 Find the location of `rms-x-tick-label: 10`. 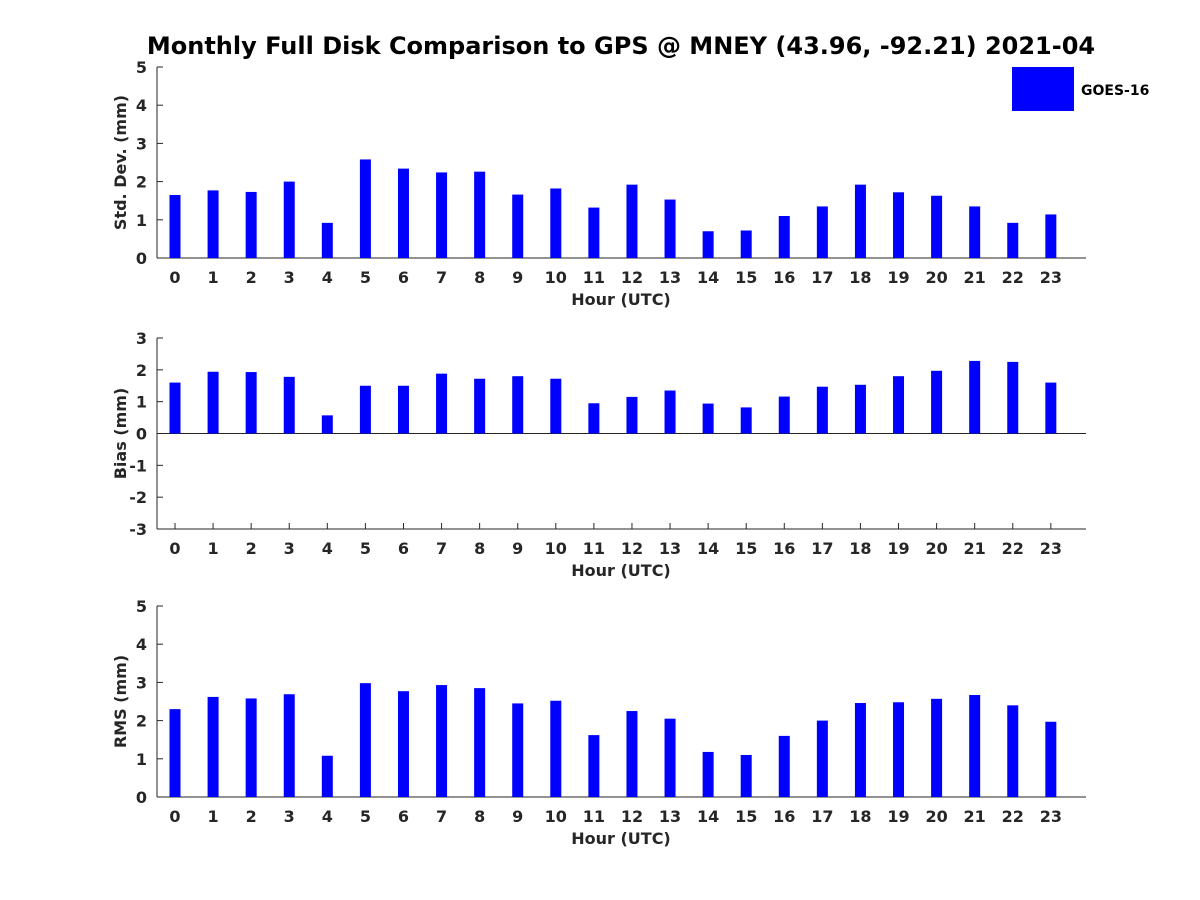

rms-x-tick-label: 10 is located at coordinates (556, 816).